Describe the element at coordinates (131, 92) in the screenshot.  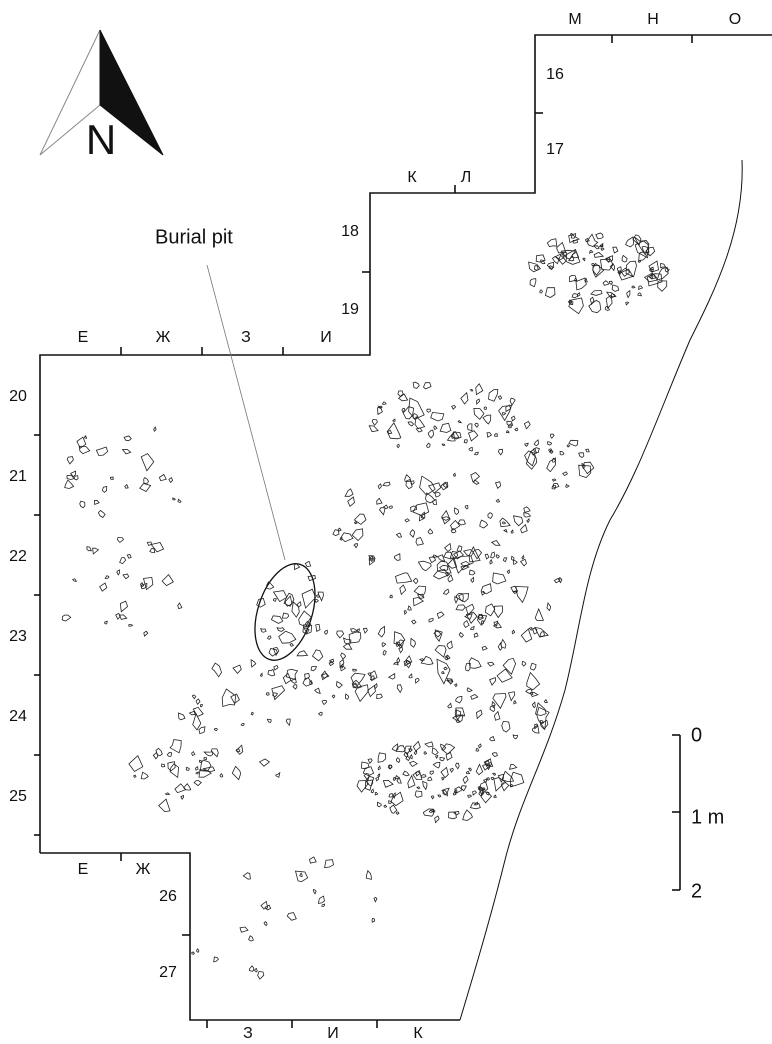
I see `north-arrow-right` at that location.